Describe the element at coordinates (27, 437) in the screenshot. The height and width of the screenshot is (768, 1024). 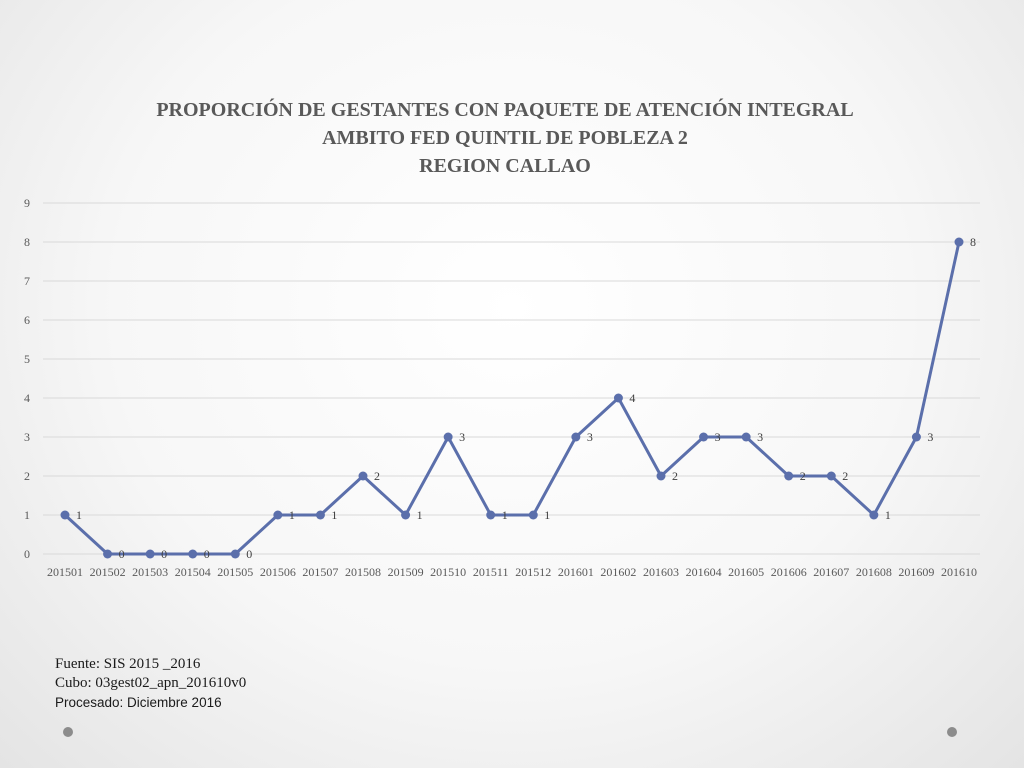
I see `y-tick-label: 3` at that location.